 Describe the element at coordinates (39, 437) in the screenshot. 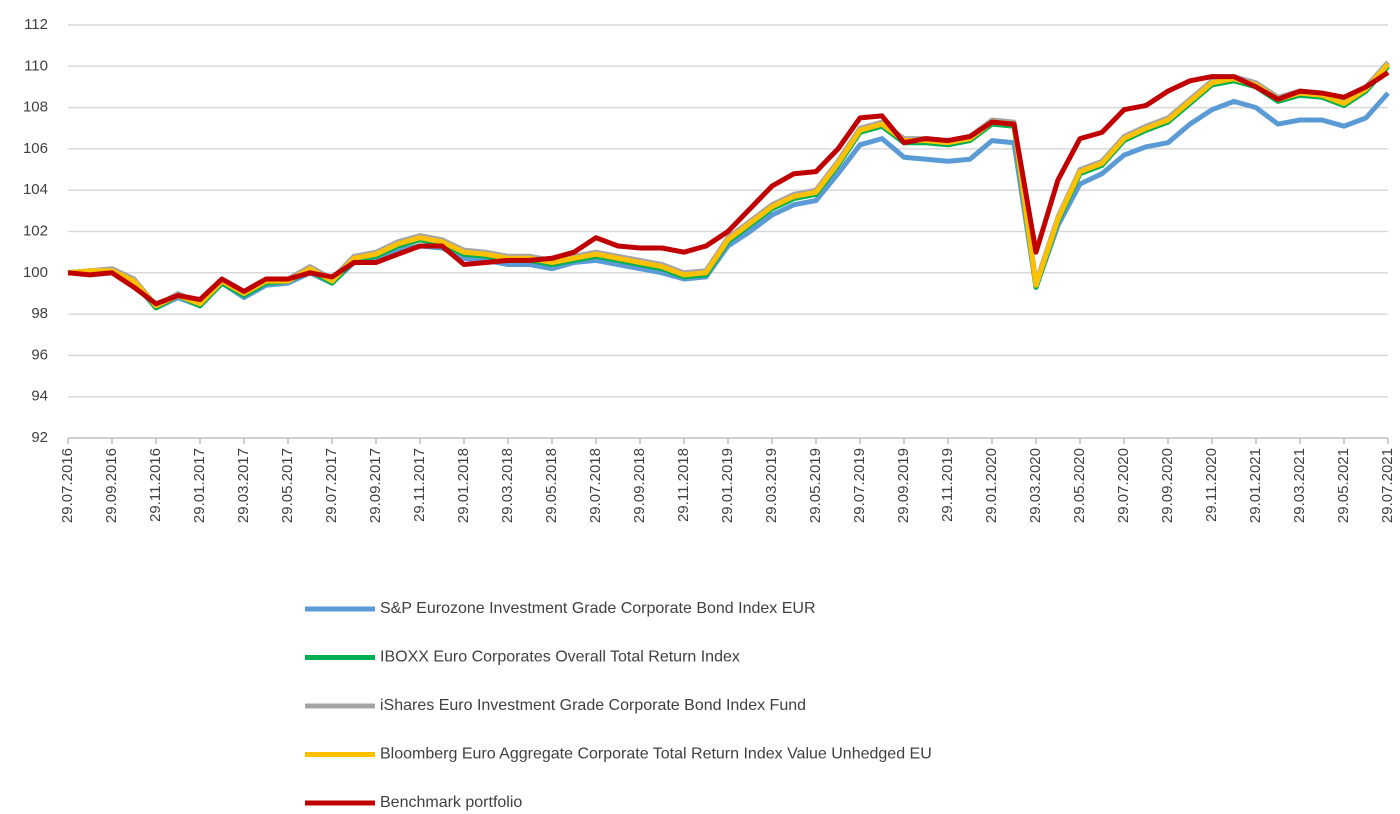

I see `y-tick-label: 92` at that location.